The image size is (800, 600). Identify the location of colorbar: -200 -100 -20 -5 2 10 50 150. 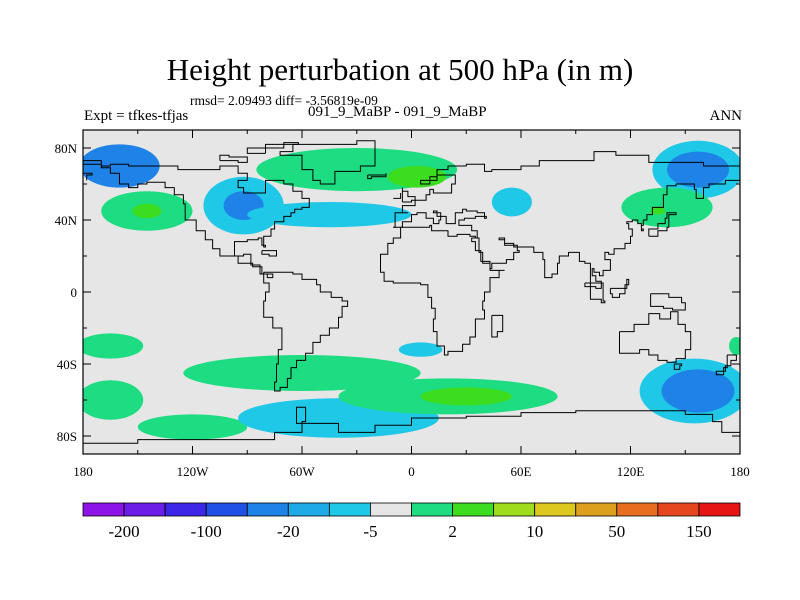
(411, 521).